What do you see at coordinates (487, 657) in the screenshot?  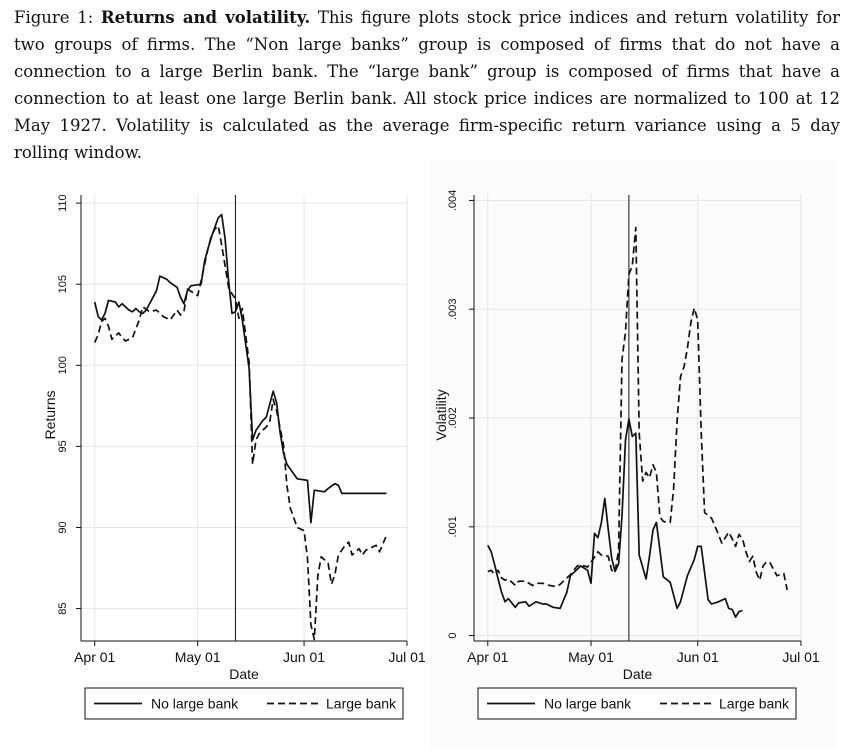 I see `volatility-x-tick-label: Apr 01` at bounding box center [487, 657].